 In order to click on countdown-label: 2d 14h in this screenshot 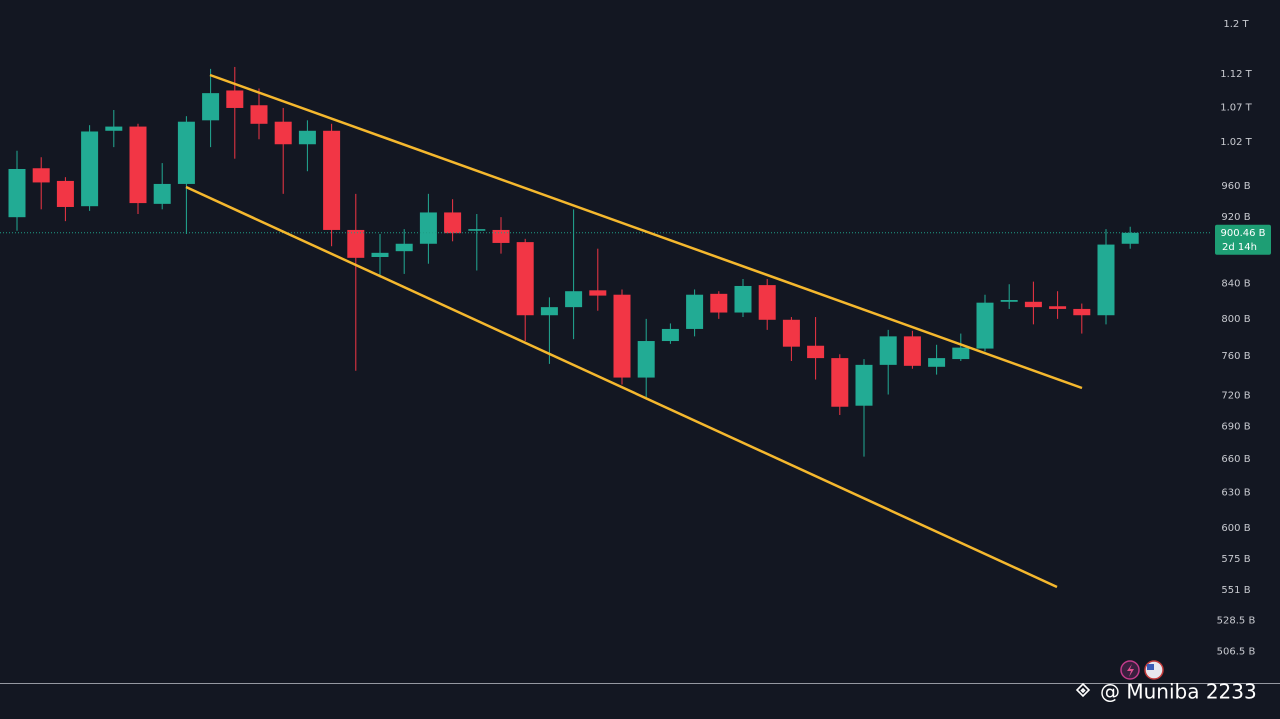, I will do `click(1239, 247)`.